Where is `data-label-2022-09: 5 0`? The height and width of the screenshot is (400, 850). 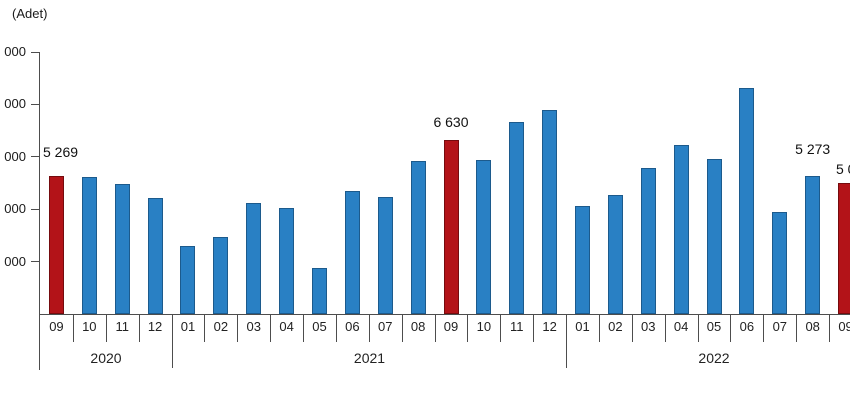 data-label-2022-09: 5 0 is located at coordinates (843, 169).